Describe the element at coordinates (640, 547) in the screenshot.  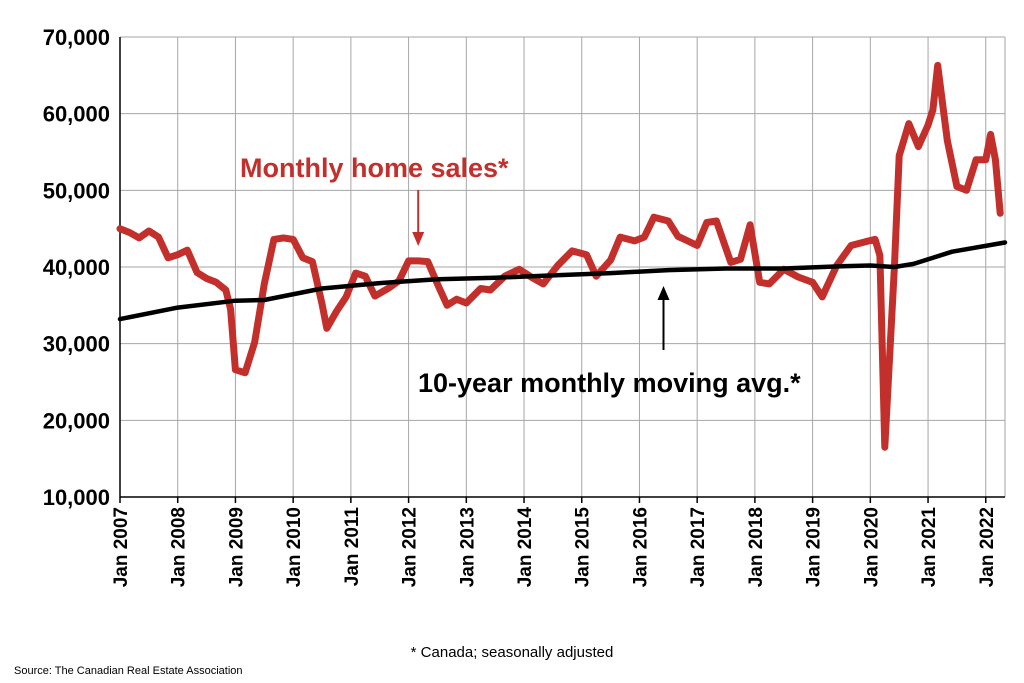
I see `x-tick-label: Jan 2016` at that location.